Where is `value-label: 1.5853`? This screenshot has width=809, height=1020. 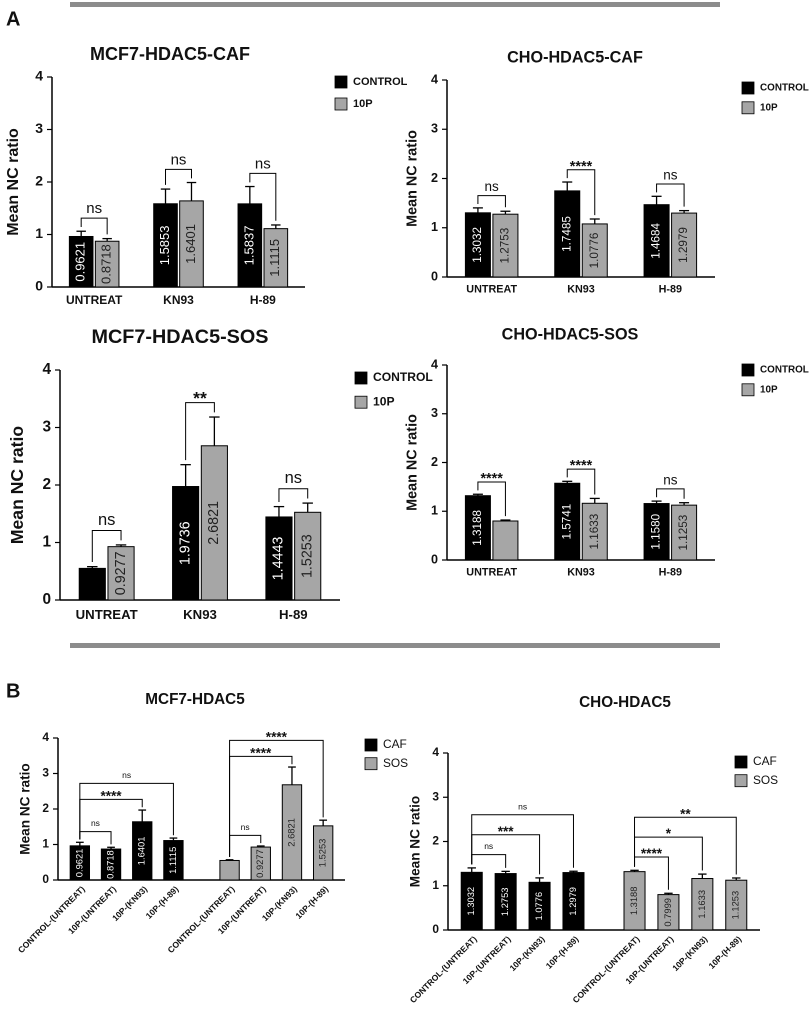 value-label: 1.5853 is located at coordinates (164, 246).